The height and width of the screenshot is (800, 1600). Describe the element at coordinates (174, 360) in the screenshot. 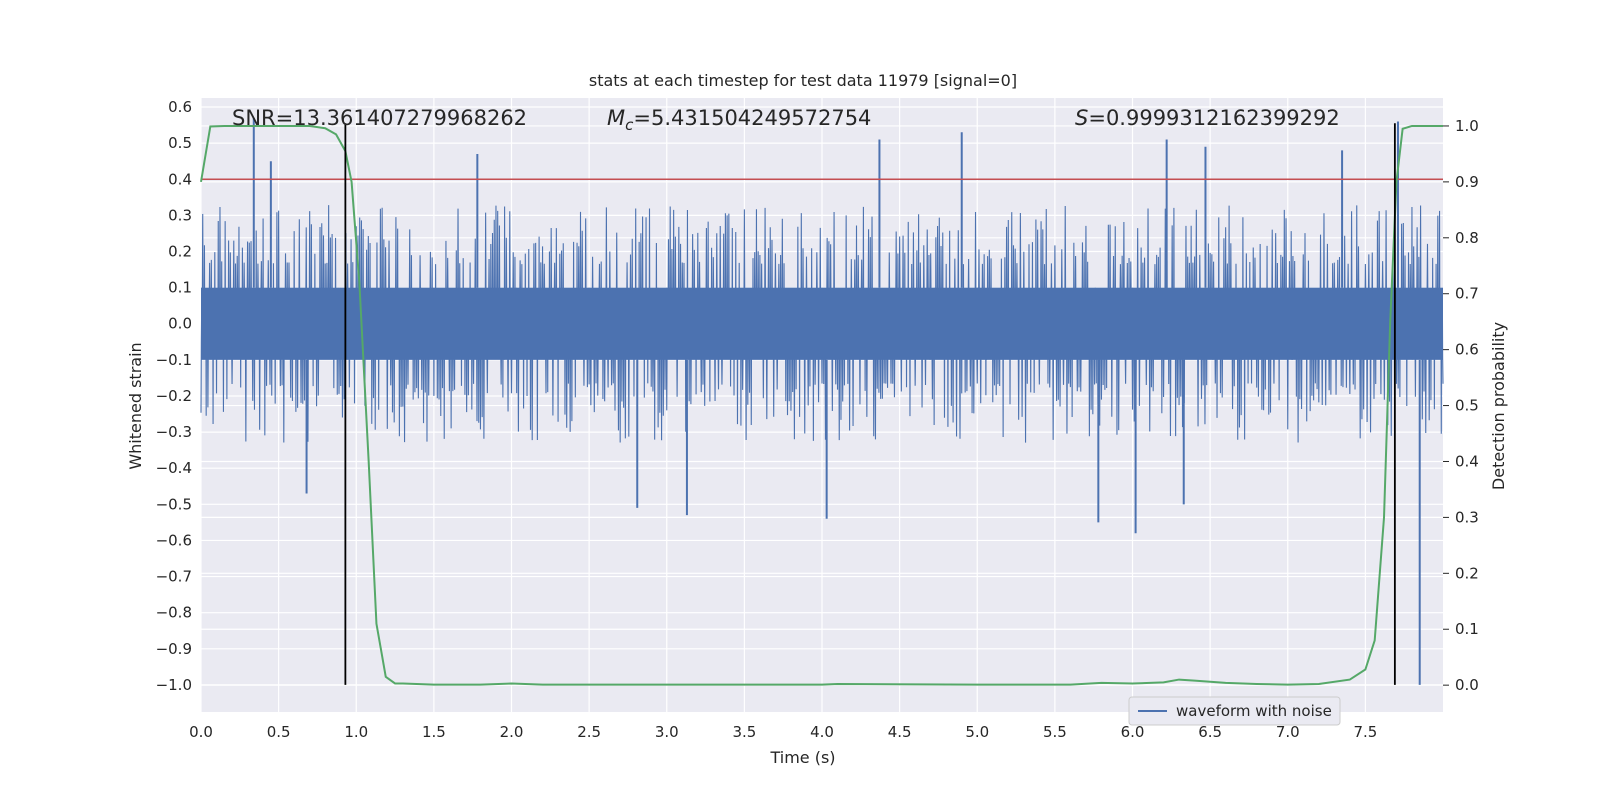

I see `y-tick-label: −0.1` at that location.